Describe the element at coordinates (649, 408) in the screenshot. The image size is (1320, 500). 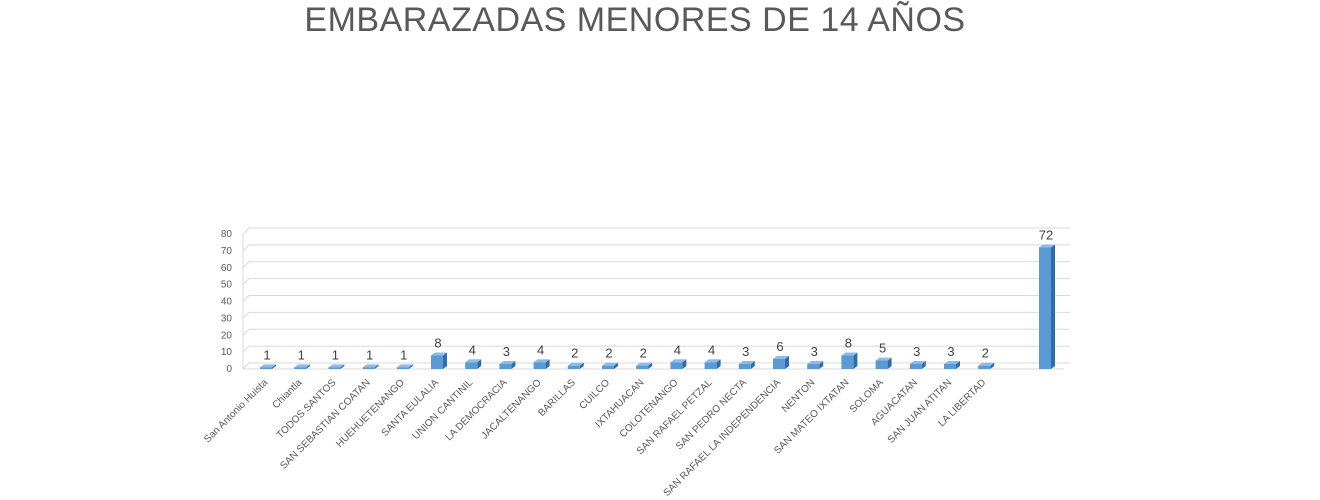
I see `x-tick-label: COLOTENANGO` at that location.